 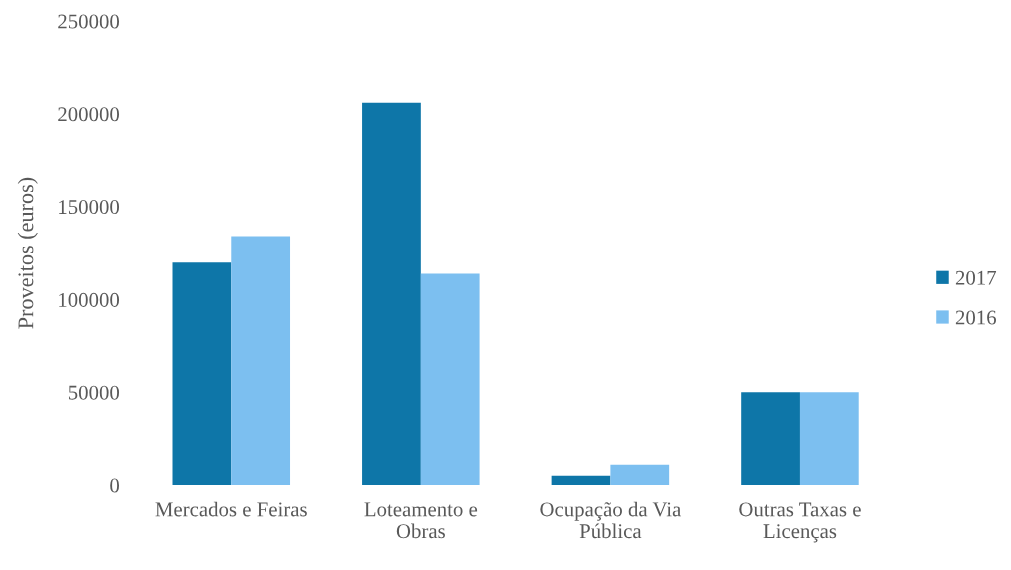 What do you see at coordinates (89, 21) in the screenshot?
I see `y-tick-label: 250000` at bounding box center [89, 21].